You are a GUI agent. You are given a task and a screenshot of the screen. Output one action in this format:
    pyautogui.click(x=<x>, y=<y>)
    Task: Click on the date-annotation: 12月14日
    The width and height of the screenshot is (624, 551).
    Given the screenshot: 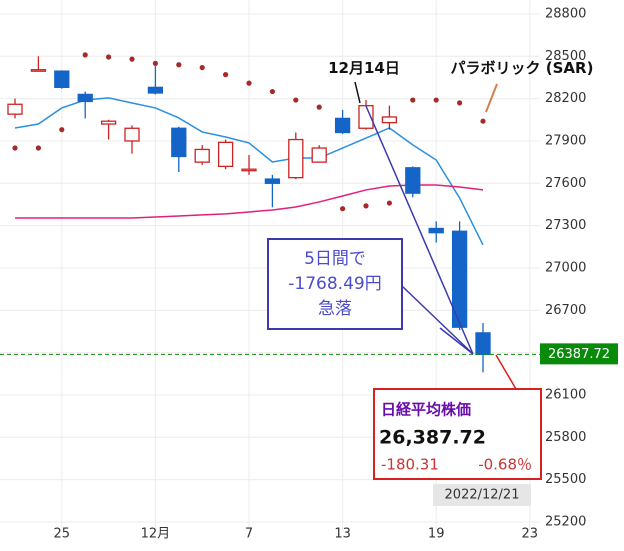 What is the action you would take?
    pyautogui.click(x=364, y=68)
    